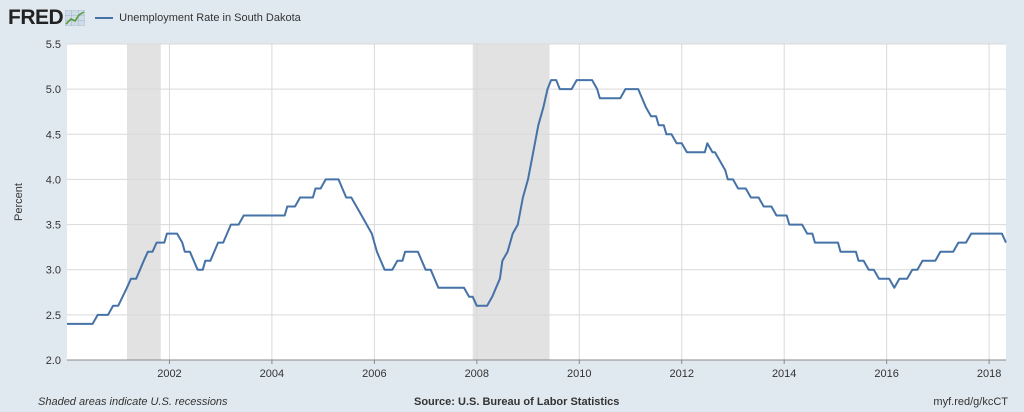  What do you see at coordinates (133, 402) in the screenshot?
I see `recession-note: Shaded areas indicate U.S. recessions` at bounding box center [133, 402].